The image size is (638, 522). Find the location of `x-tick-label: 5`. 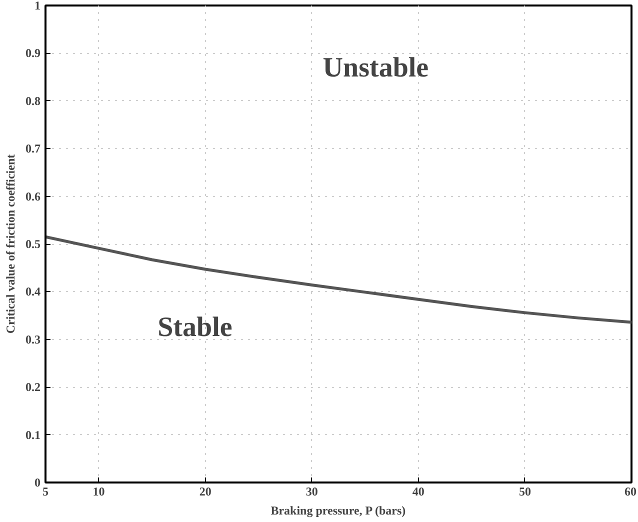

x-tick-label: 5 is located at coordinates (45, 491).